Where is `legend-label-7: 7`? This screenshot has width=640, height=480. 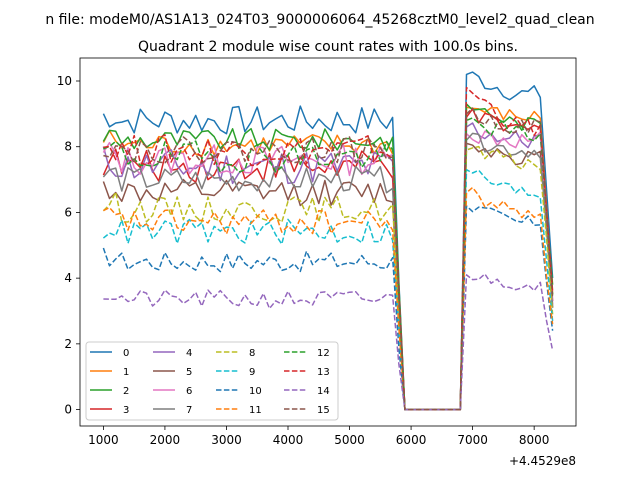
legend-label-7: 7 is located at coordinates (189, 410).